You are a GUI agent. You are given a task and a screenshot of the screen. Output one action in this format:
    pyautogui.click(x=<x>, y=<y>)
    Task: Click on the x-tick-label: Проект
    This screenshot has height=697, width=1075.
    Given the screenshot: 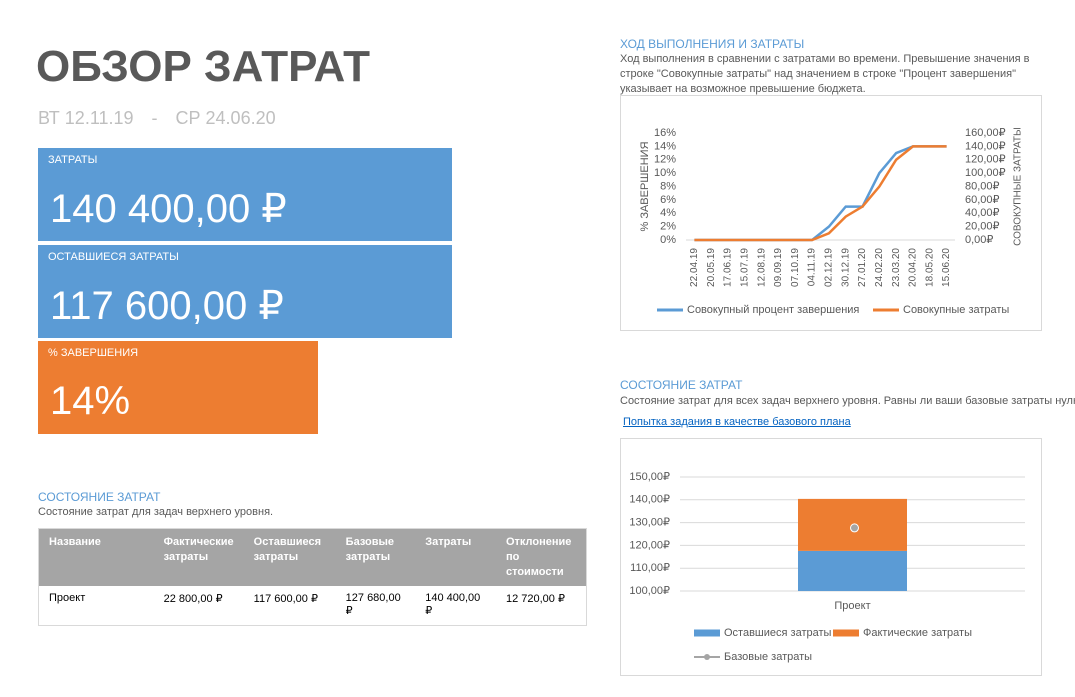 What is the action you would take?
    pyautogui.click(x=852, y=606)
    